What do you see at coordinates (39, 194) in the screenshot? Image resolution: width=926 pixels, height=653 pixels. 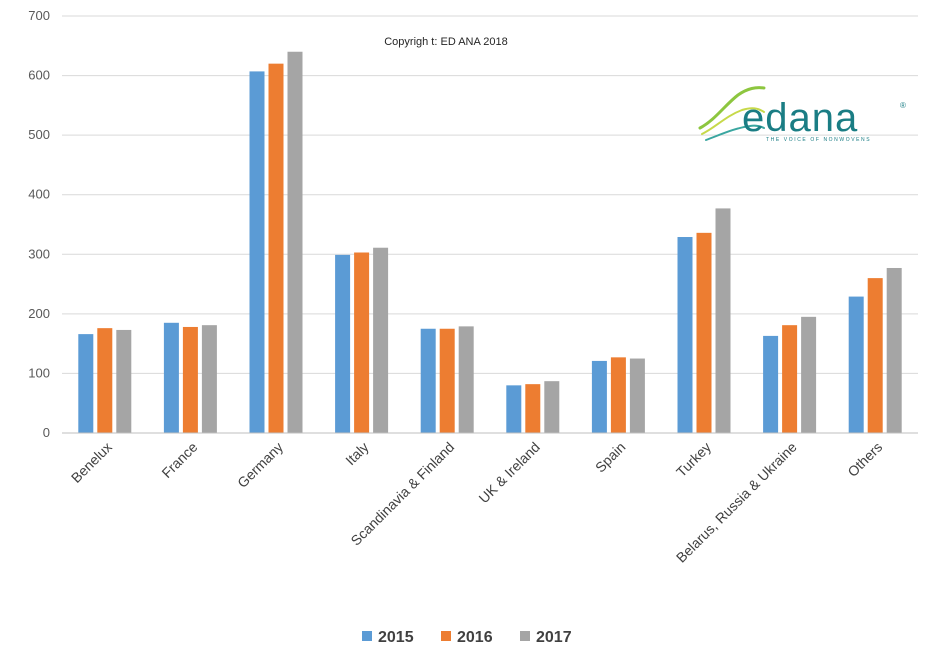 I see `y-tick-label: 400` at bounding box center [39, 194].